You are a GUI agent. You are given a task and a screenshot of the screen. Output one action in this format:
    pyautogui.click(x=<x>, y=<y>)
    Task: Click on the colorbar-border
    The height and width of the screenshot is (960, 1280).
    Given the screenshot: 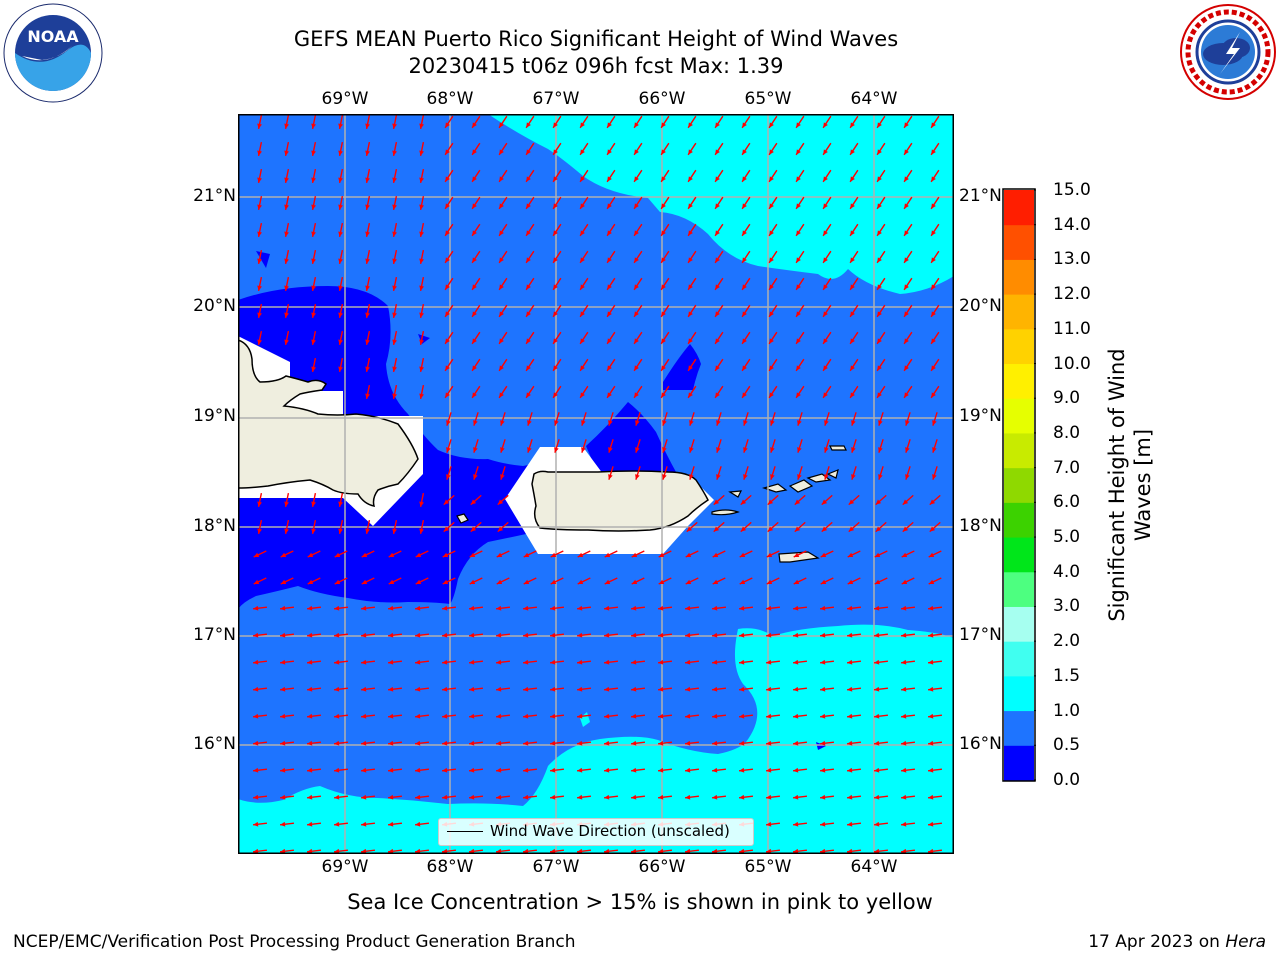 What is the action you would take?
    pyautogui.click(x=1019, y=485)
    